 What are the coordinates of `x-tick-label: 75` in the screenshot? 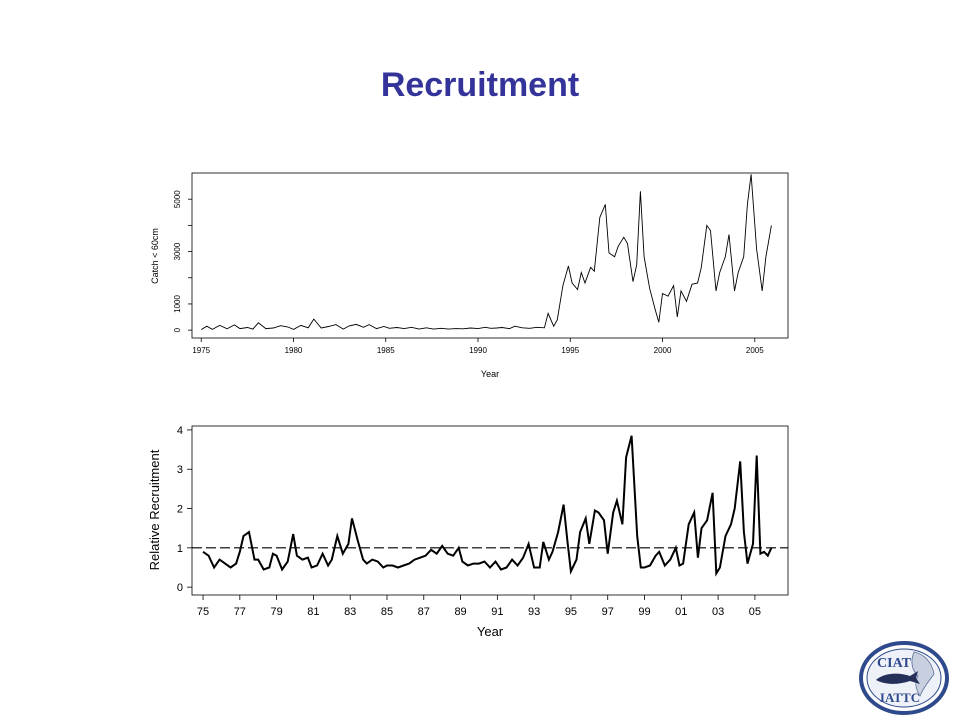 It's located at (203, 612).